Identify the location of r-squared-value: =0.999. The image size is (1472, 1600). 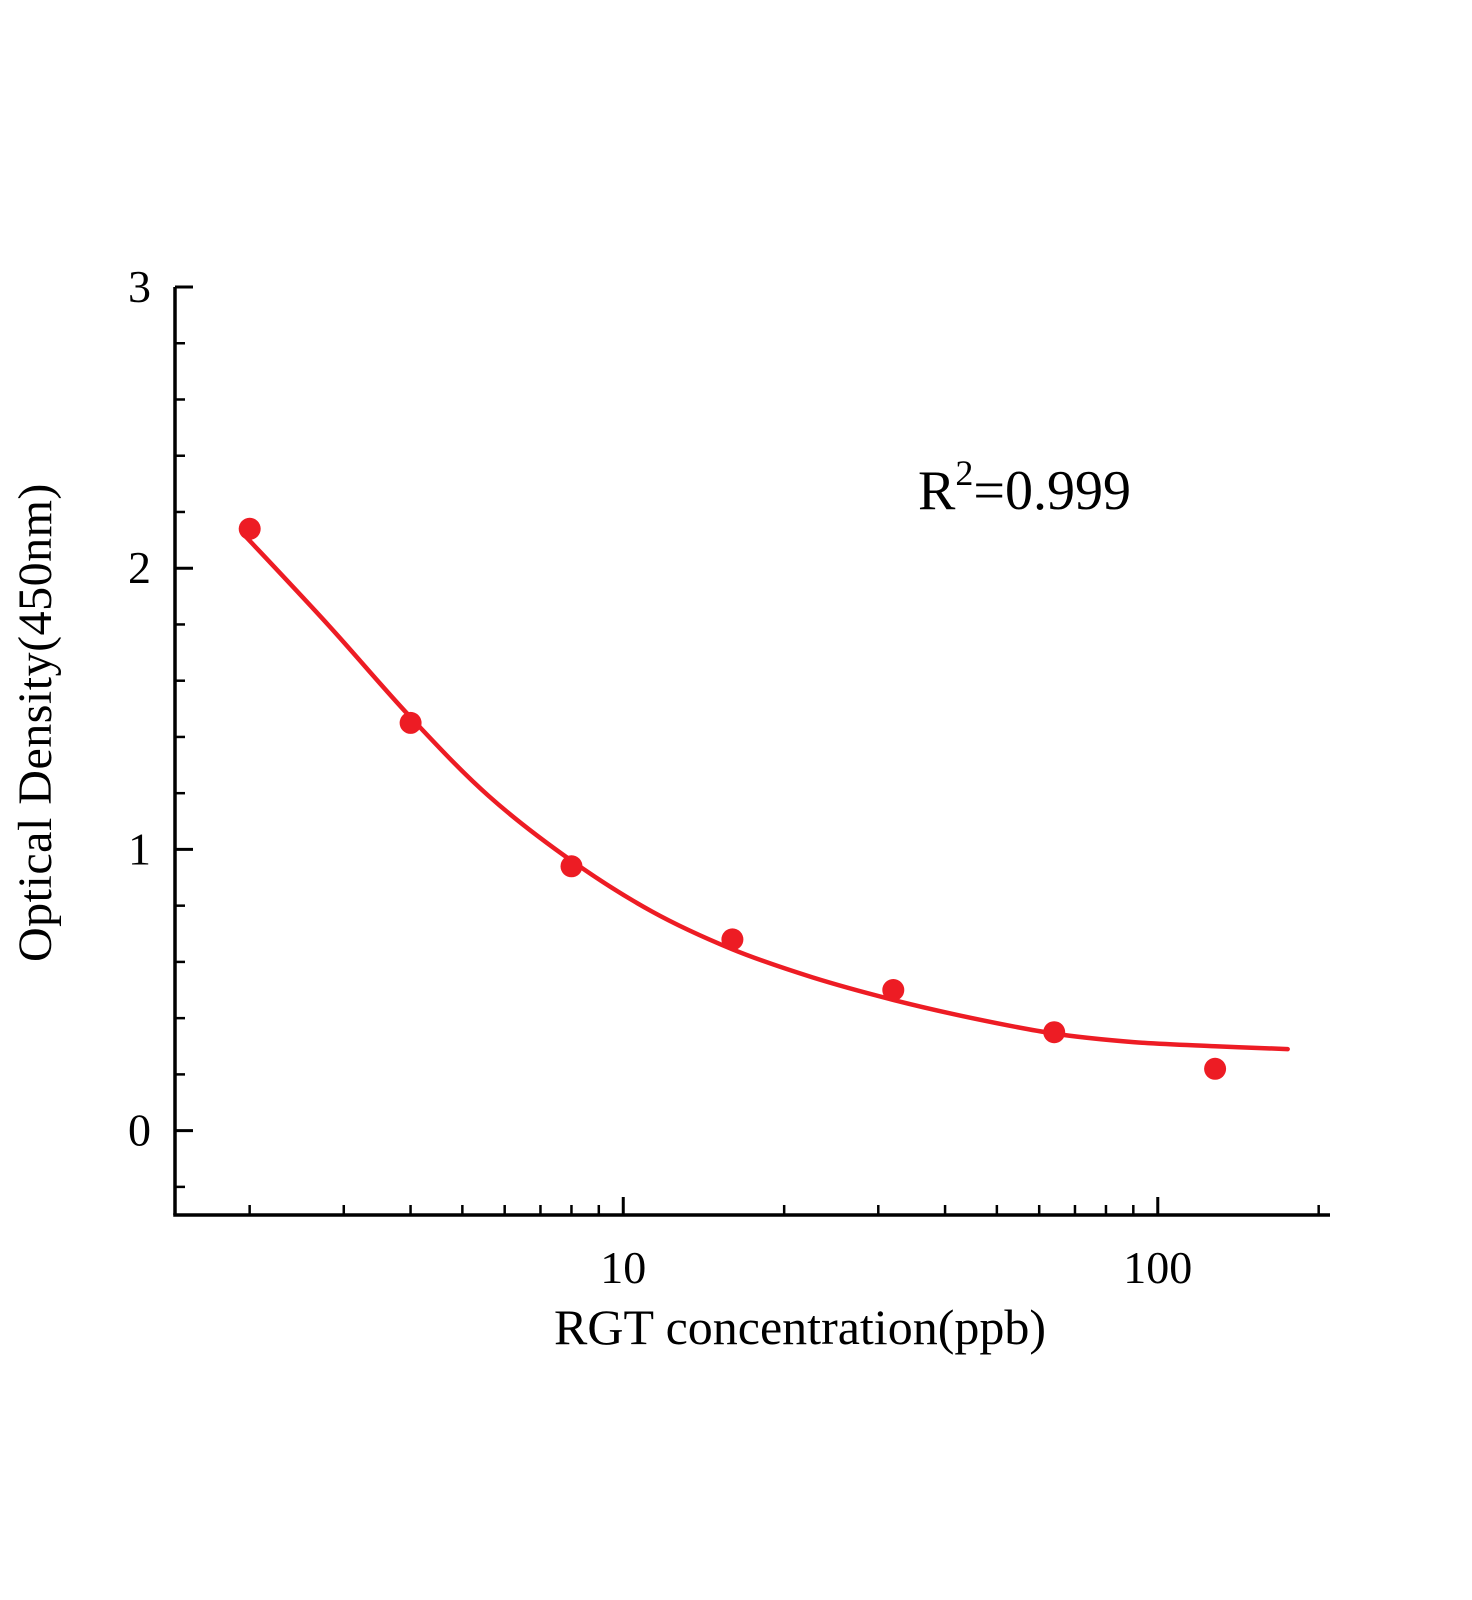
(1052, 491).